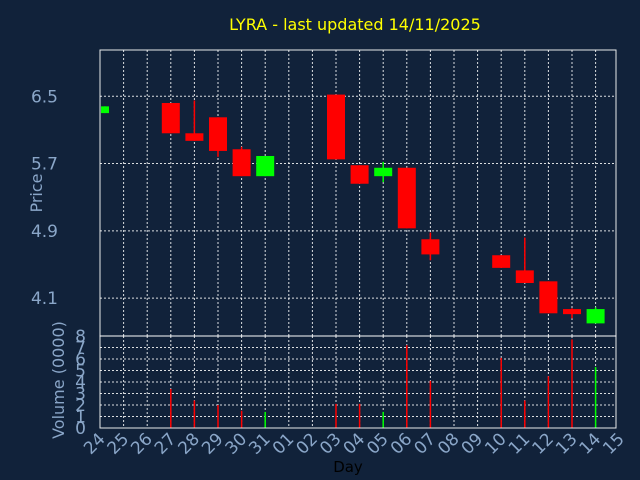  Describe the element at coordinates (80, 360) in the screenshot. I see `volume-y-tick-label: 6` at that location.